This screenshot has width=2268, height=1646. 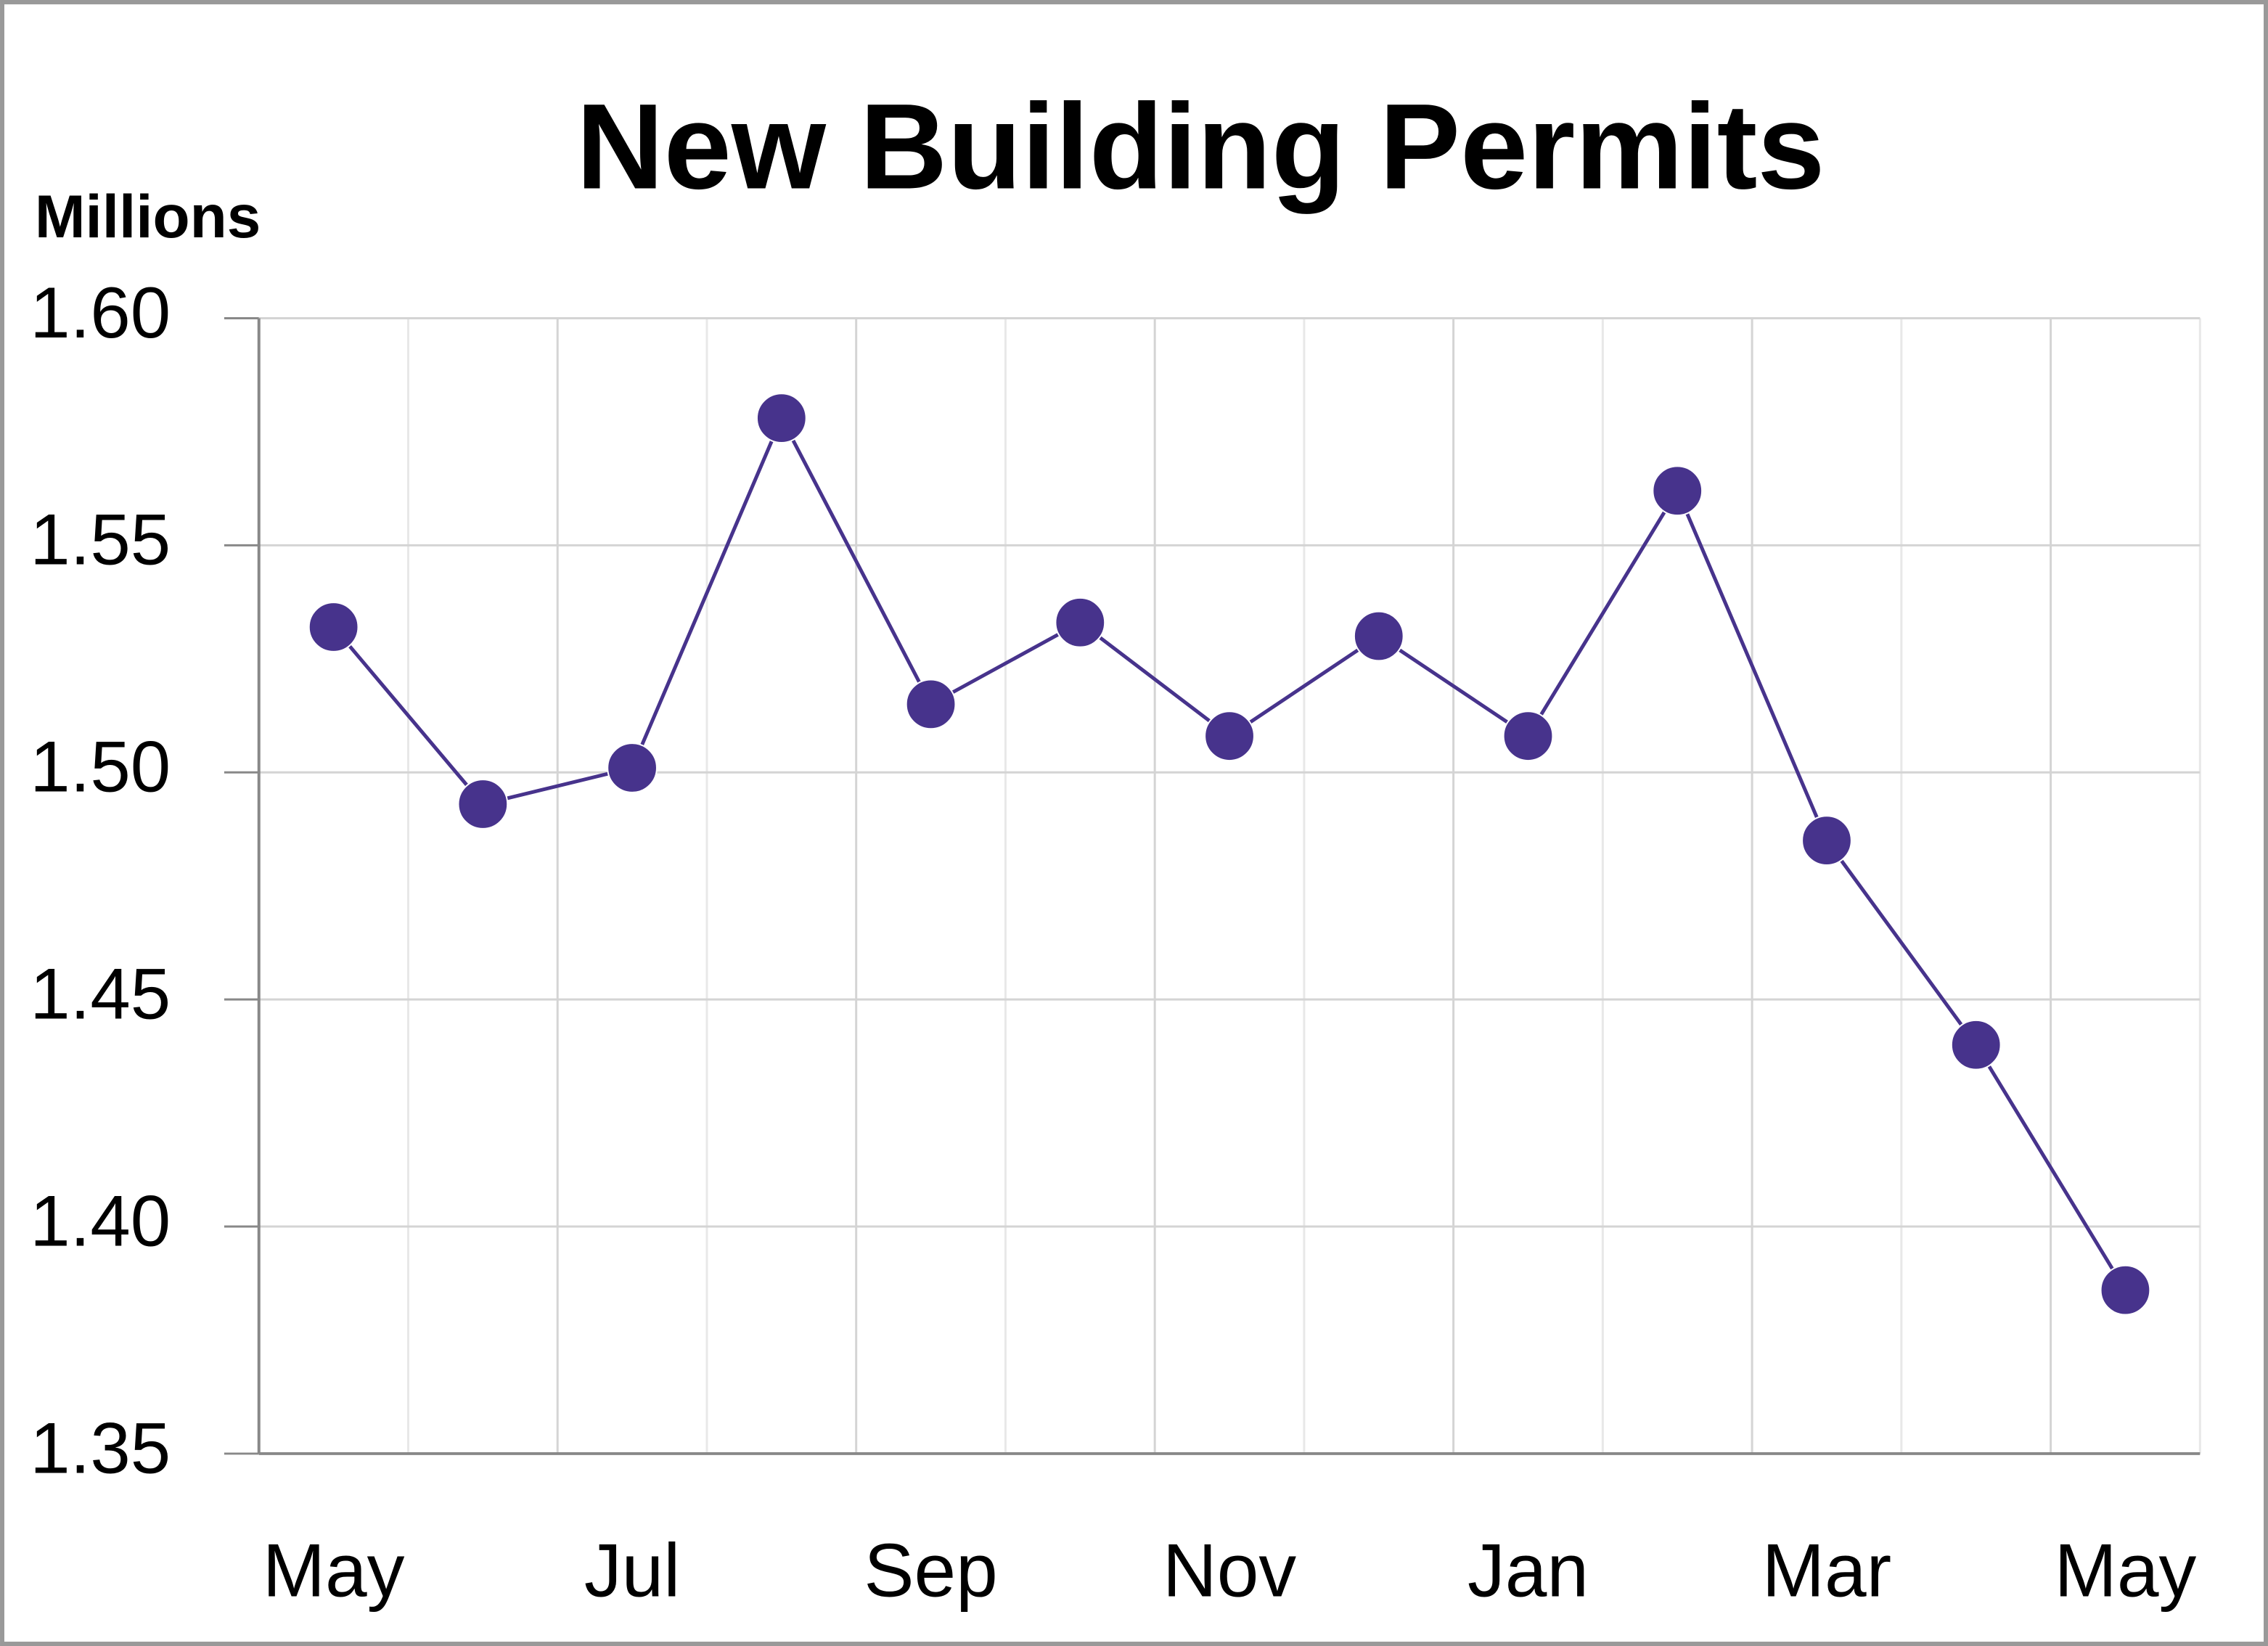 What do you see at coordinates (1528, 1570) in the screenshot?
I see `x-tick-label: Jan` at bounding box center [1528, 1570].